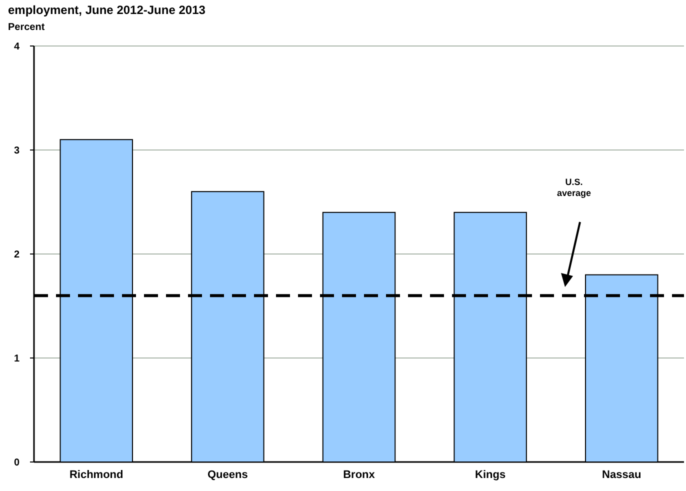 The width and height of the screenshot is (686, 491). Describe the element at coordinates (17, 255) in the screenshot. I see `y-tick-label: 2` at that location.